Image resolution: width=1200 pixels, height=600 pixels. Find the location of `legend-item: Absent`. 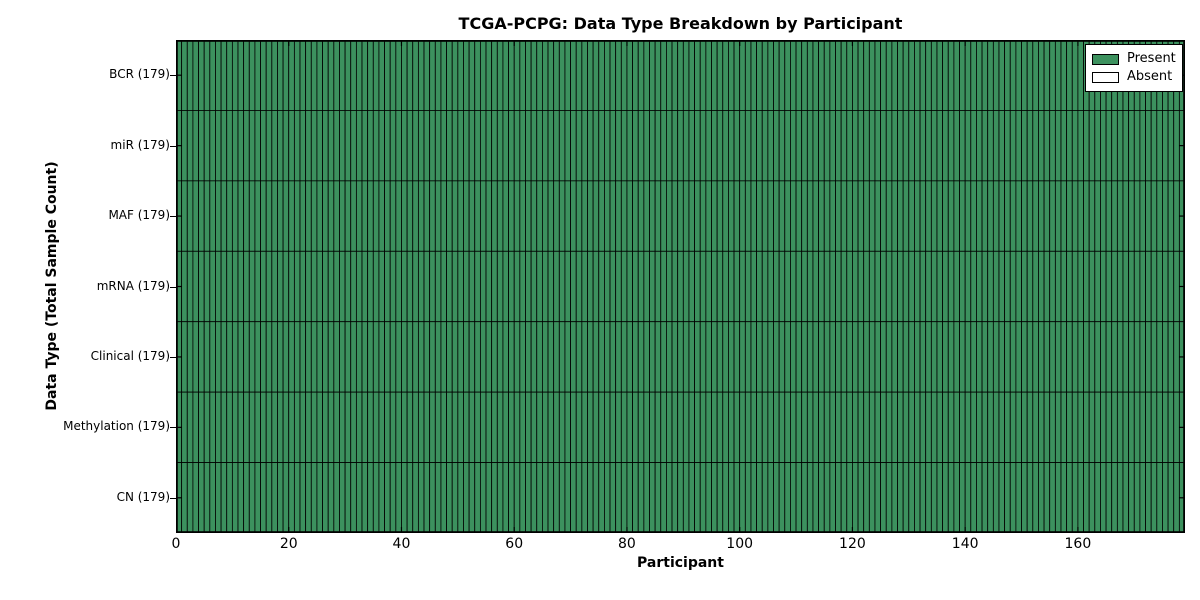

legend-item: Absent is located at coordinates (1134, 77).